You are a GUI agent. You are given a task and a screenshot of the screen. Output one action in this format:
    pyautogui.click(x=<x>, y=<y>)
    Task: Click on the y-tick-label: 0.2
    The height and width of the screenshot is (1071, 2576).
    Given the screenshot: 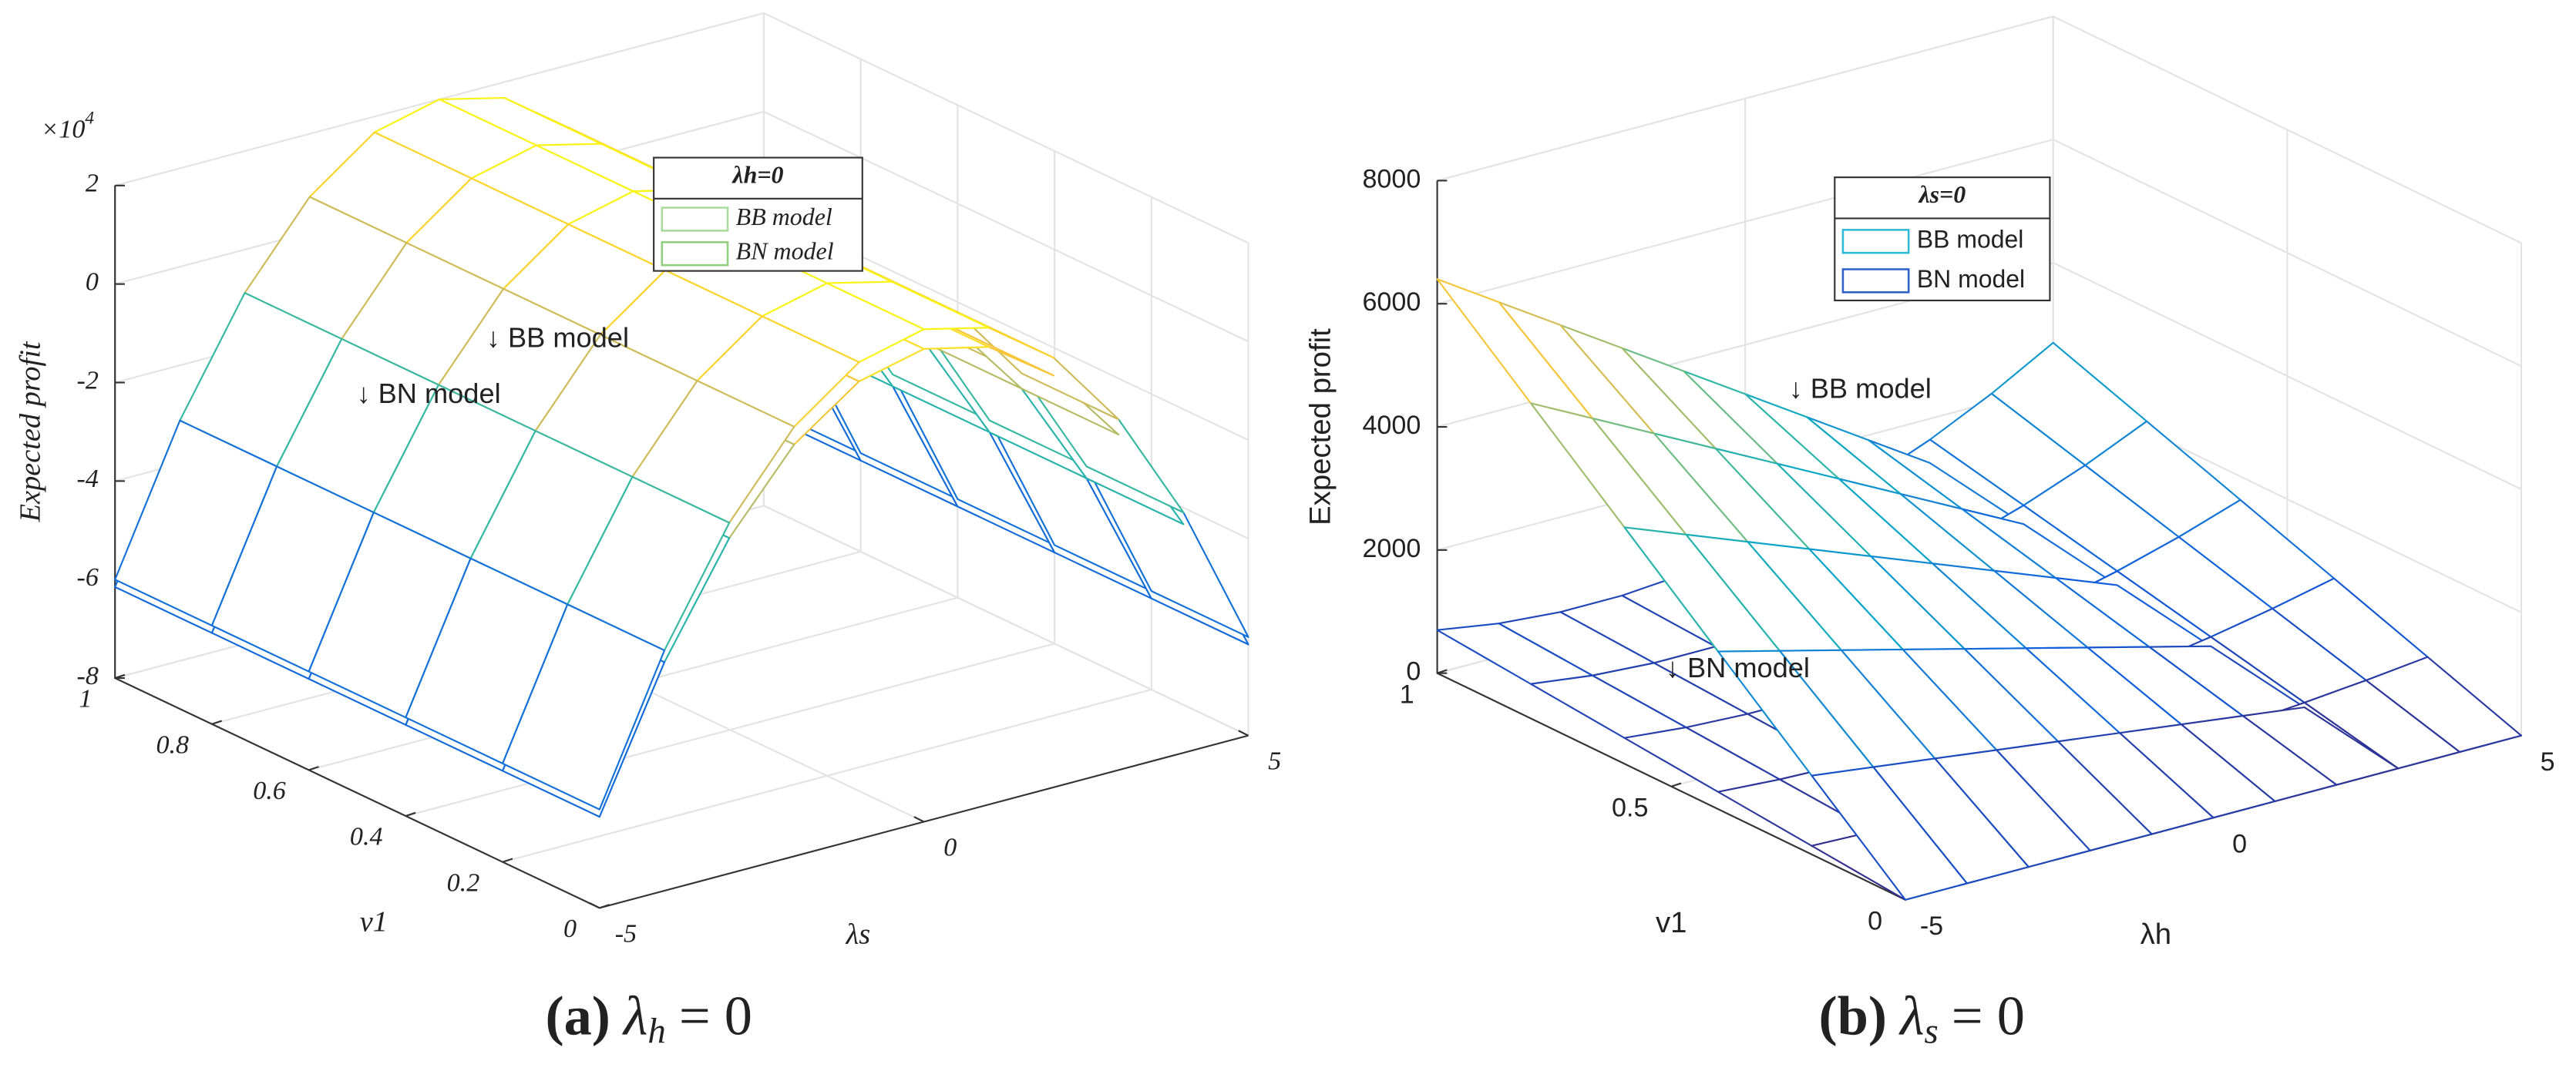 What is the action you would take?
    pyautogui.click(x=463, y=883)
    